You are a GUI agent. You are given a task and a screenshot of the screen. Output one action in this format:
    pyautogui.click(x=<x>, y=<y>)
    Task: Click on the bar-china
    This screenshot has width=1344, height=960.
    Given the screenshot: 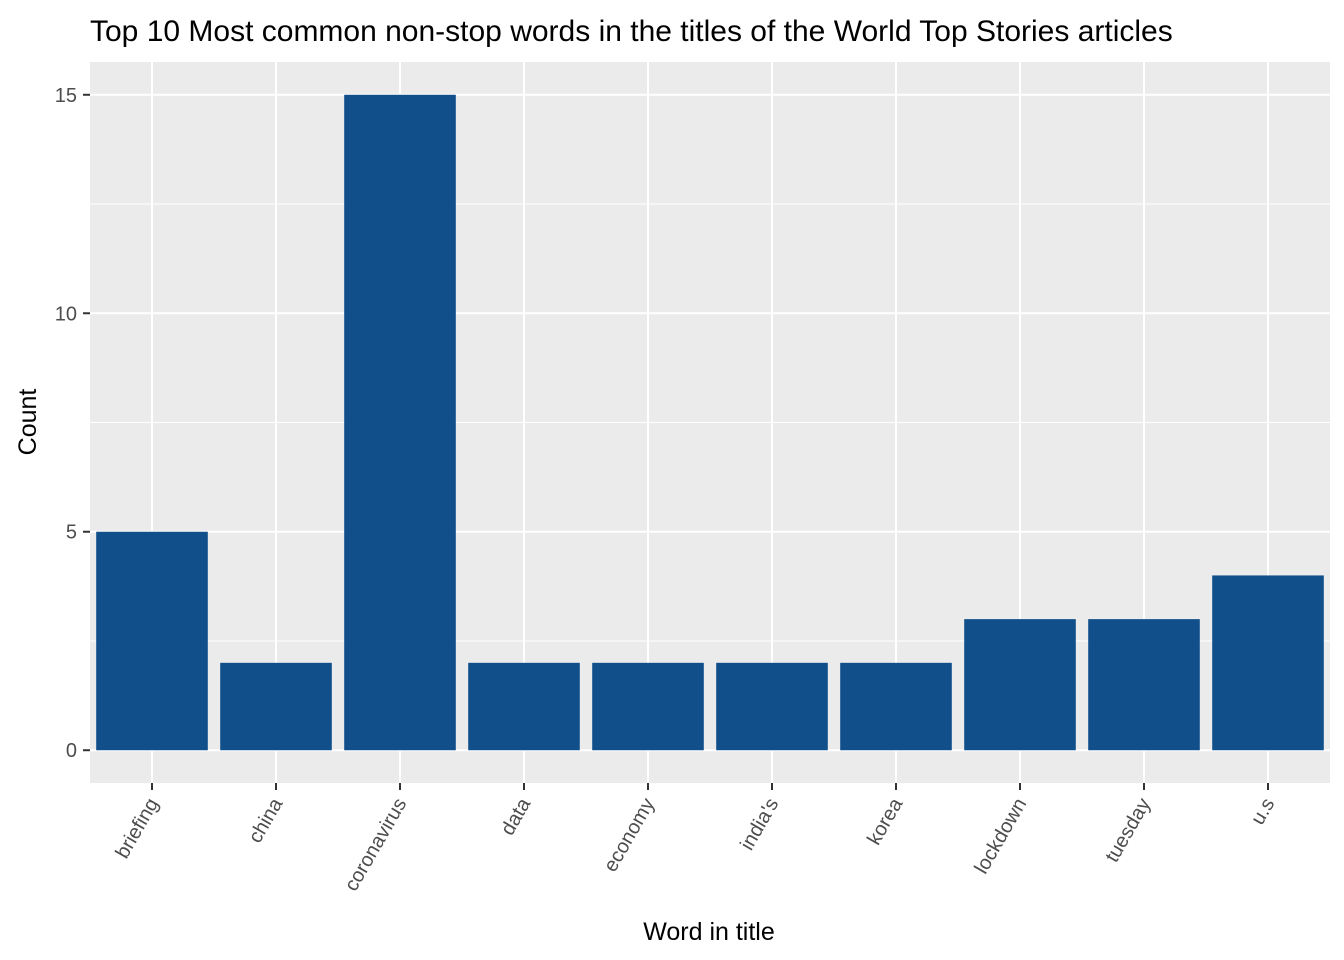 What is the action you would take?
    pyautogui.click(x=276, y=706)
    